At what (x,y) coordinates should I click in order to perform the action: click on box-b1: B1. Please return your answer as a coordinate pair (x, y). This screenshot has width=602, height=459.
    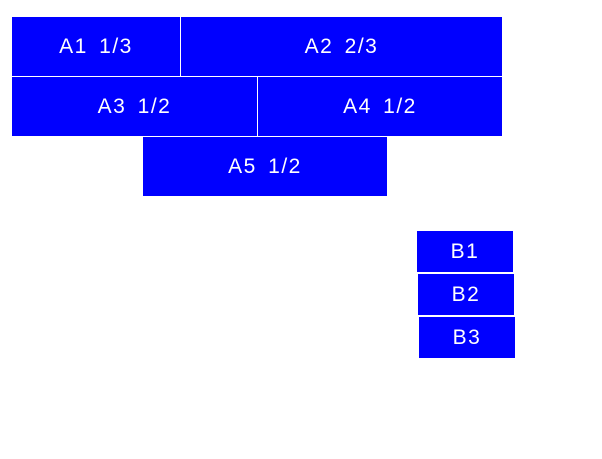
    Looking at the image, I should click on (465, 251).